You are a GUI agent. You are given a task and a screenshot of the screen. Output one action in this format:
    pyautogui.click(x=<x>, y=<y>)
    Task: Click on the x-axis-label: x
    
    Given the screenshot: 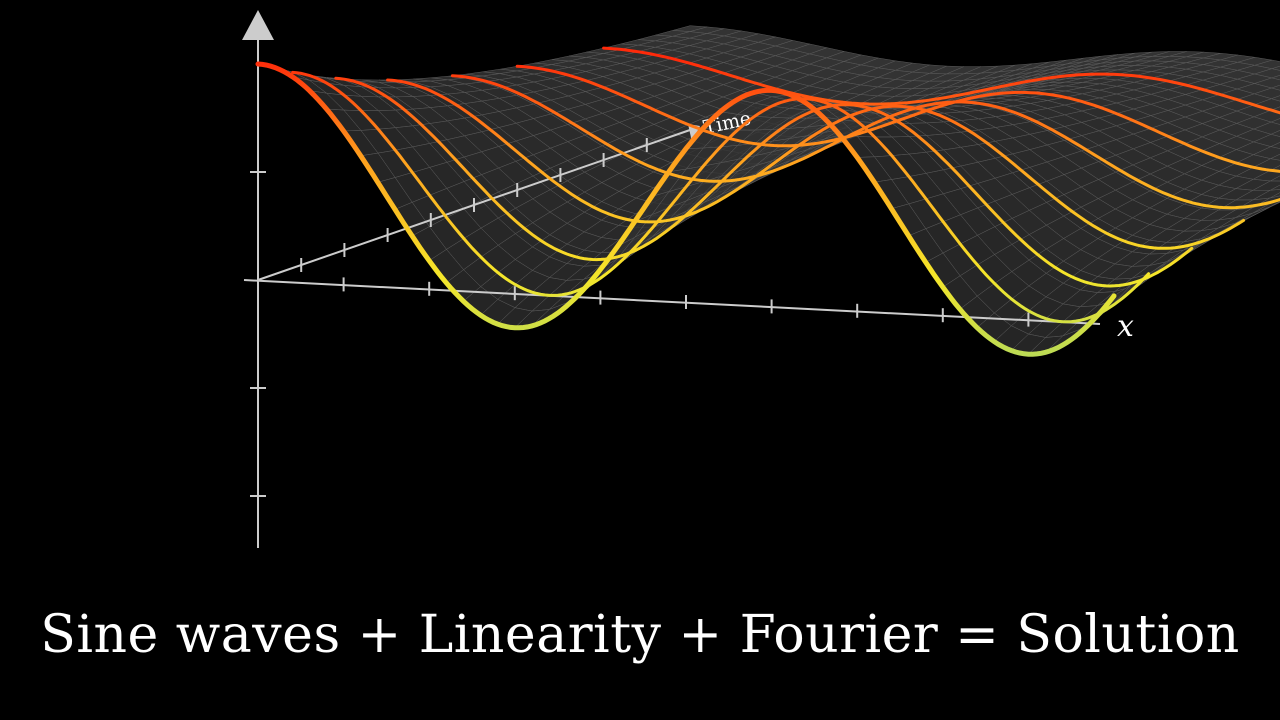 What is the action you would take?
    pyautogui.click(x=1125, y=326)
    